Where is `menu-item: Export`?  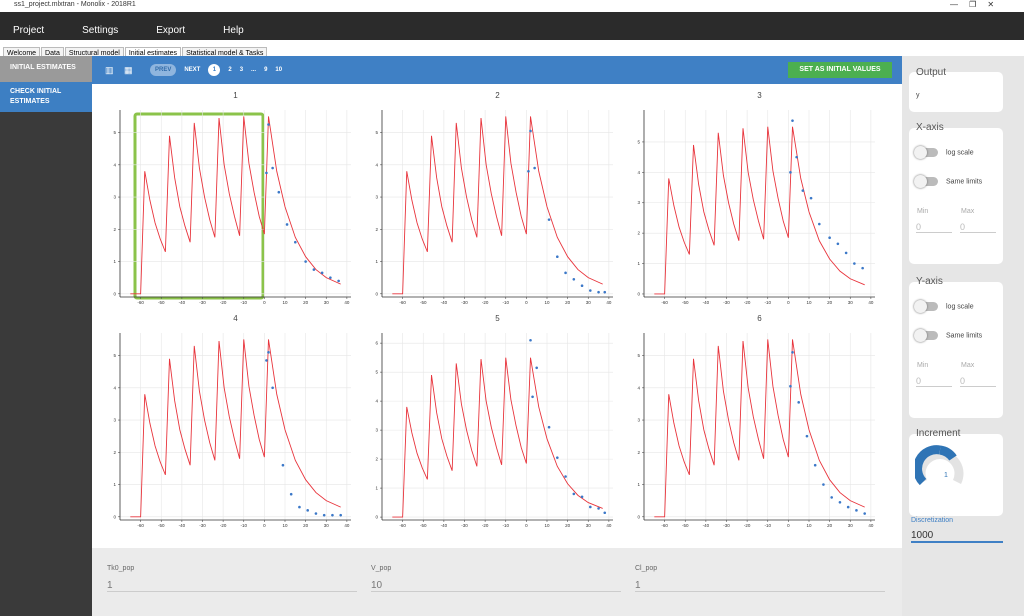 menu-item: Export is located at coordinates (171, 30).